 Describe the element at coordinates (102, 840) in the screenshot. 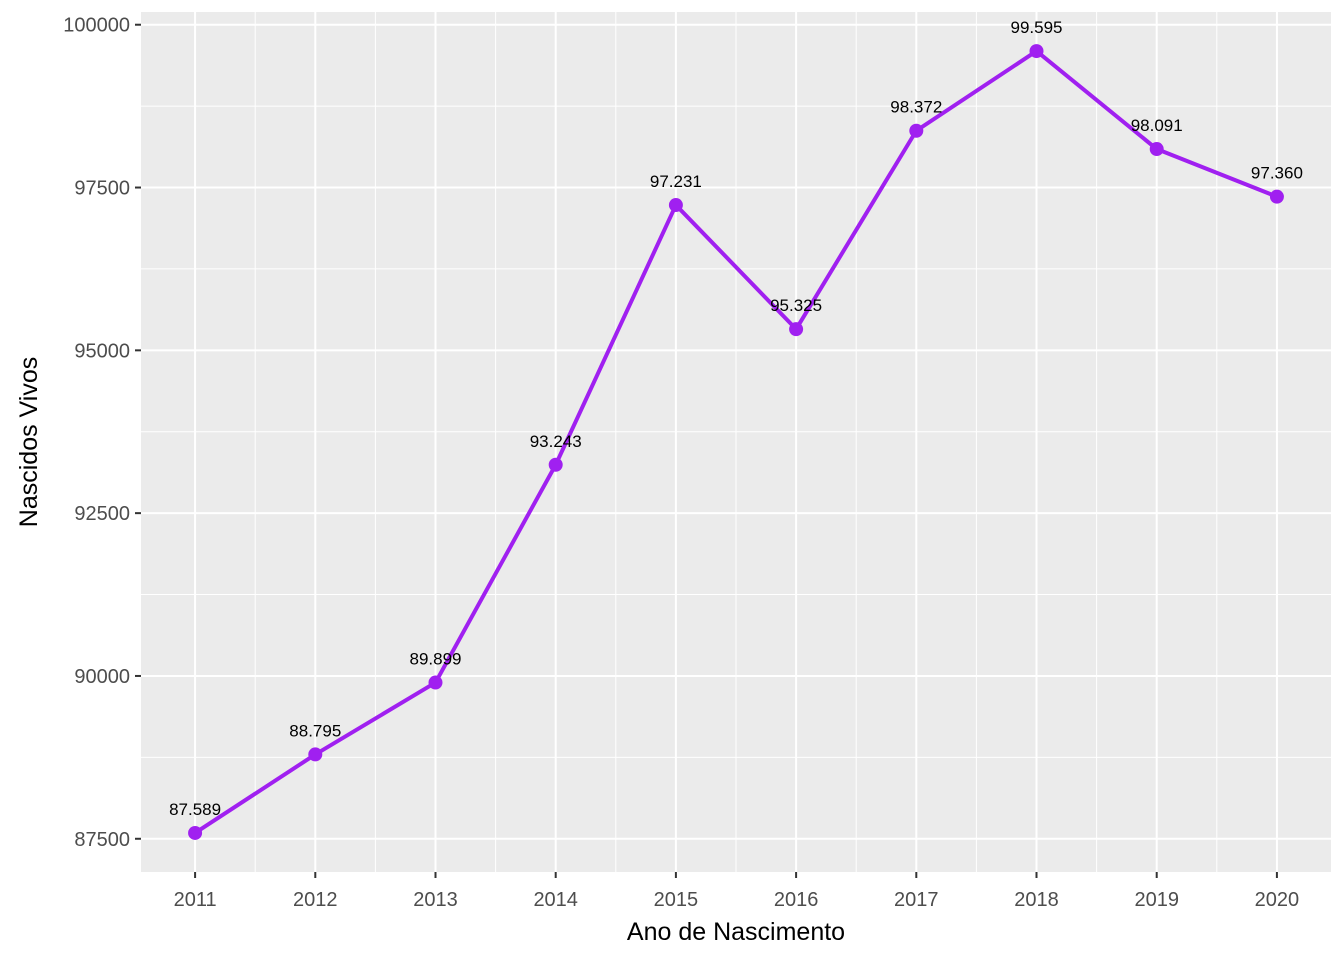

I see `y-tick-label: 87500` at that location.